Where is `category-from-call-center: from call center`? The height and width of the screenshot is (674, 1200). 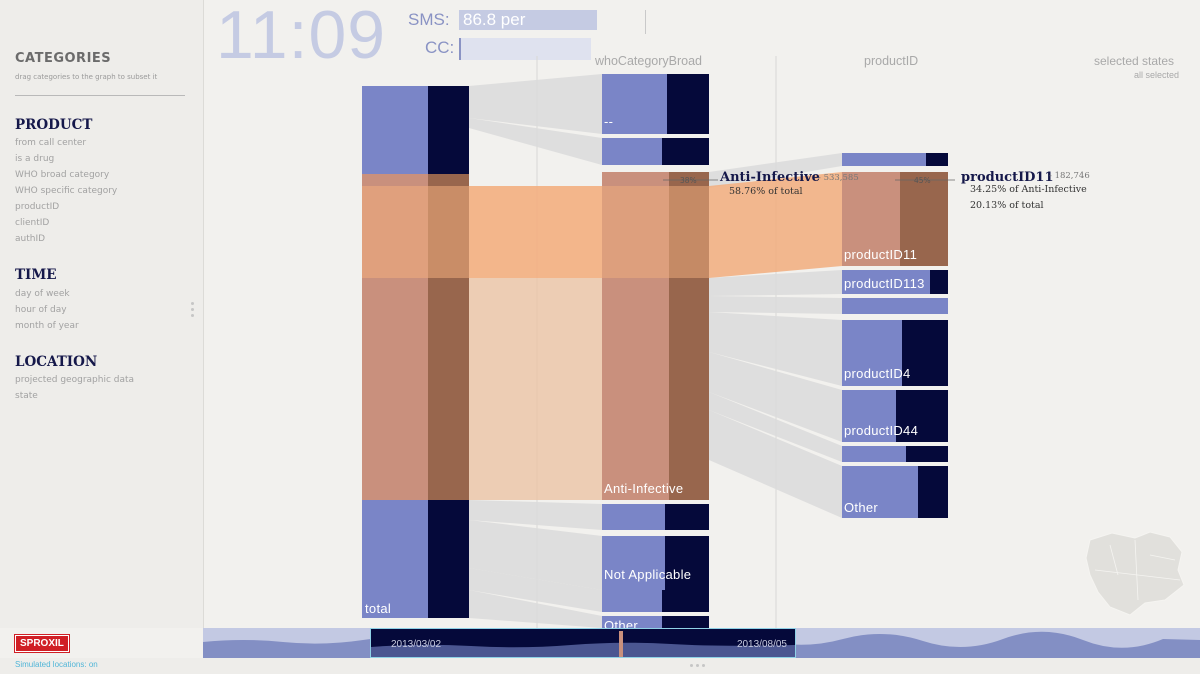
category-from-call-center: from call center is located at coordinates (51, 143).